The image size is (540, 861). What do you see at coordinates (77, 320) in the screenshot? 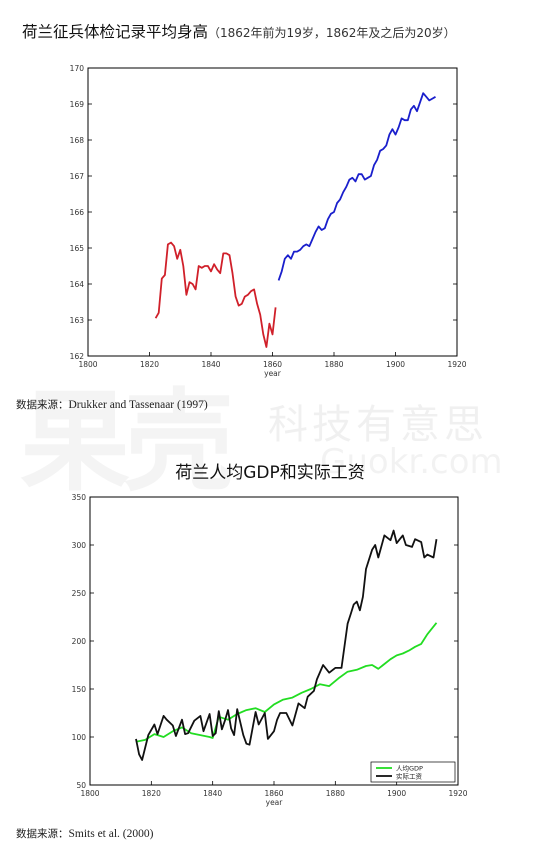
I see `y-tick-label: 163` at bounding box center [77, 320].